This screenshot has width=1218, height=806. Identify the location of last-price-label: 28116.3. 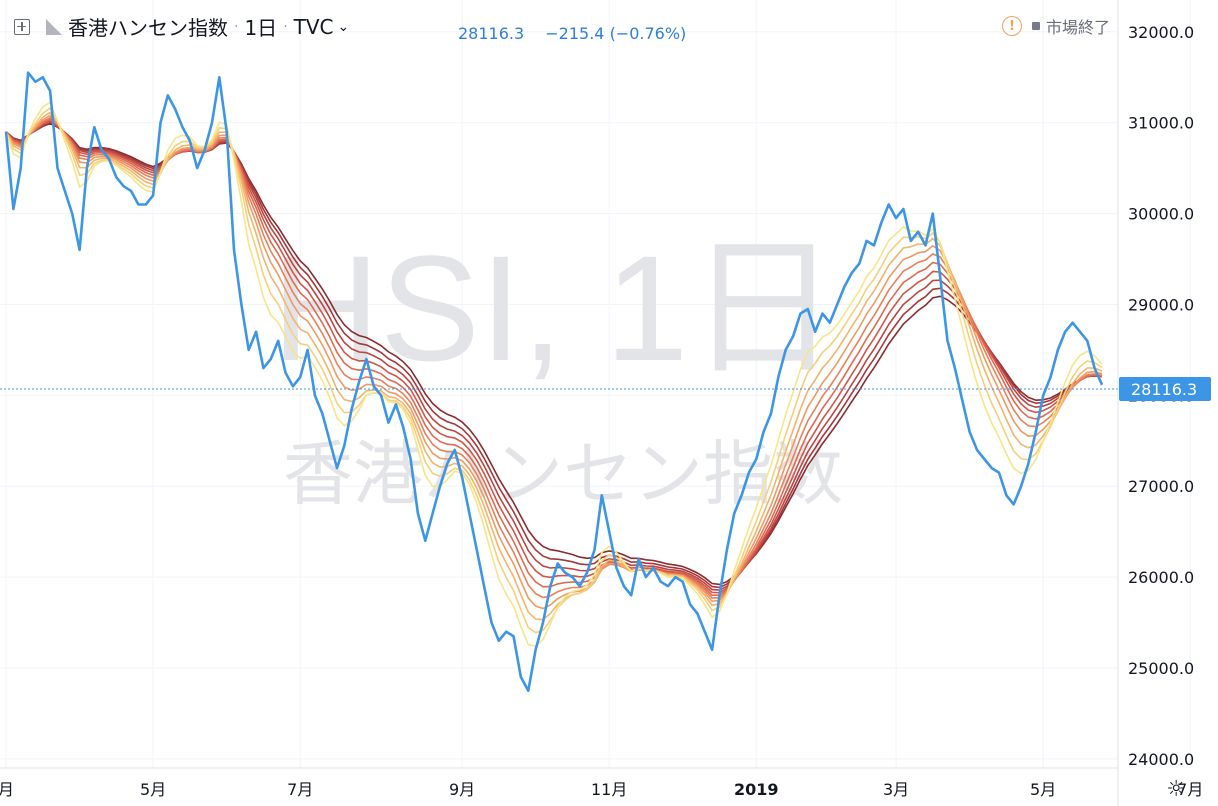
(1165, 389).